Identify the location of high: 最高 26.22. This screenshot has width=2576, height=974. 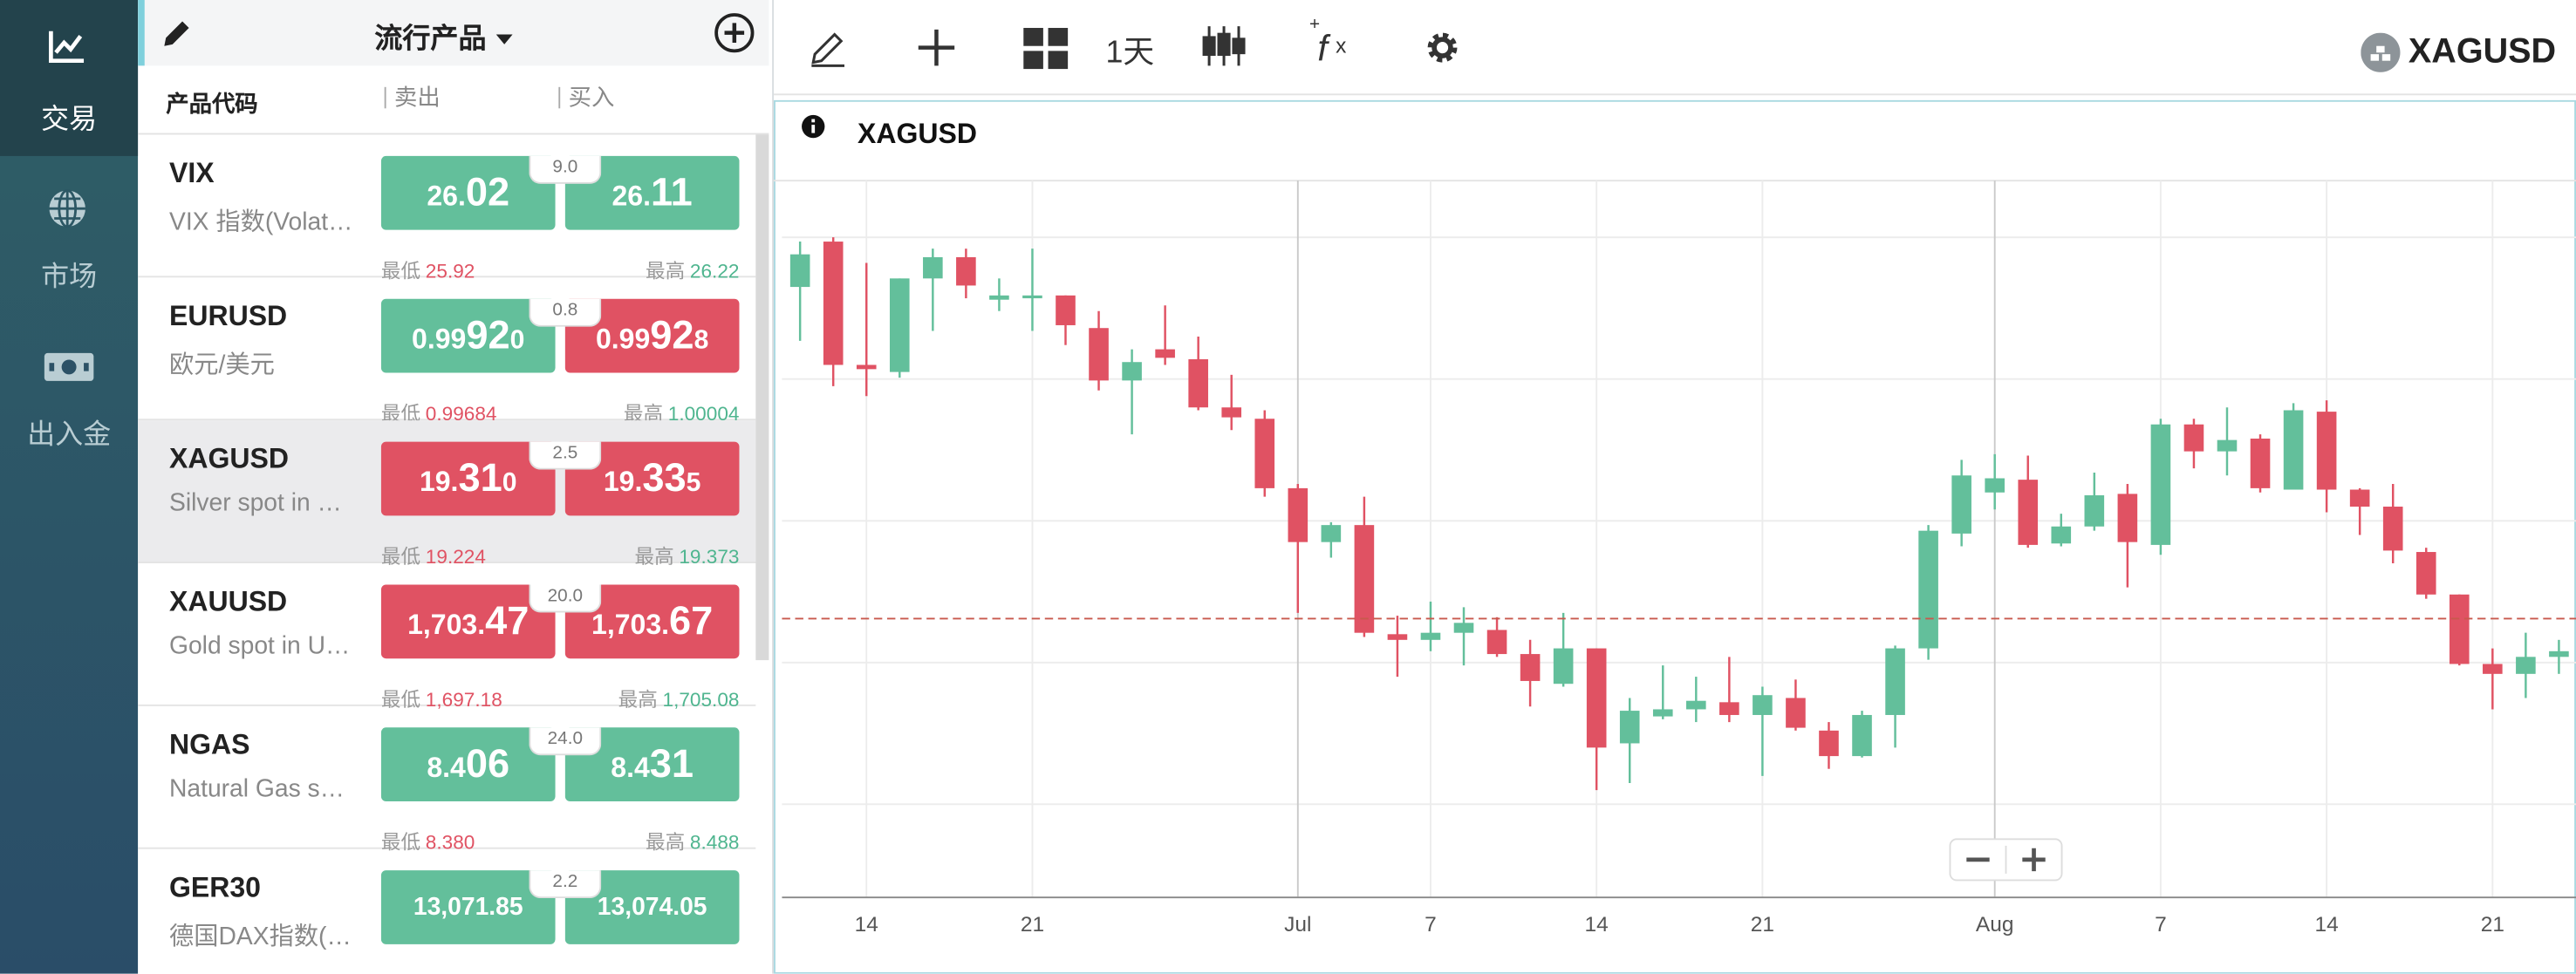
(692, 270).